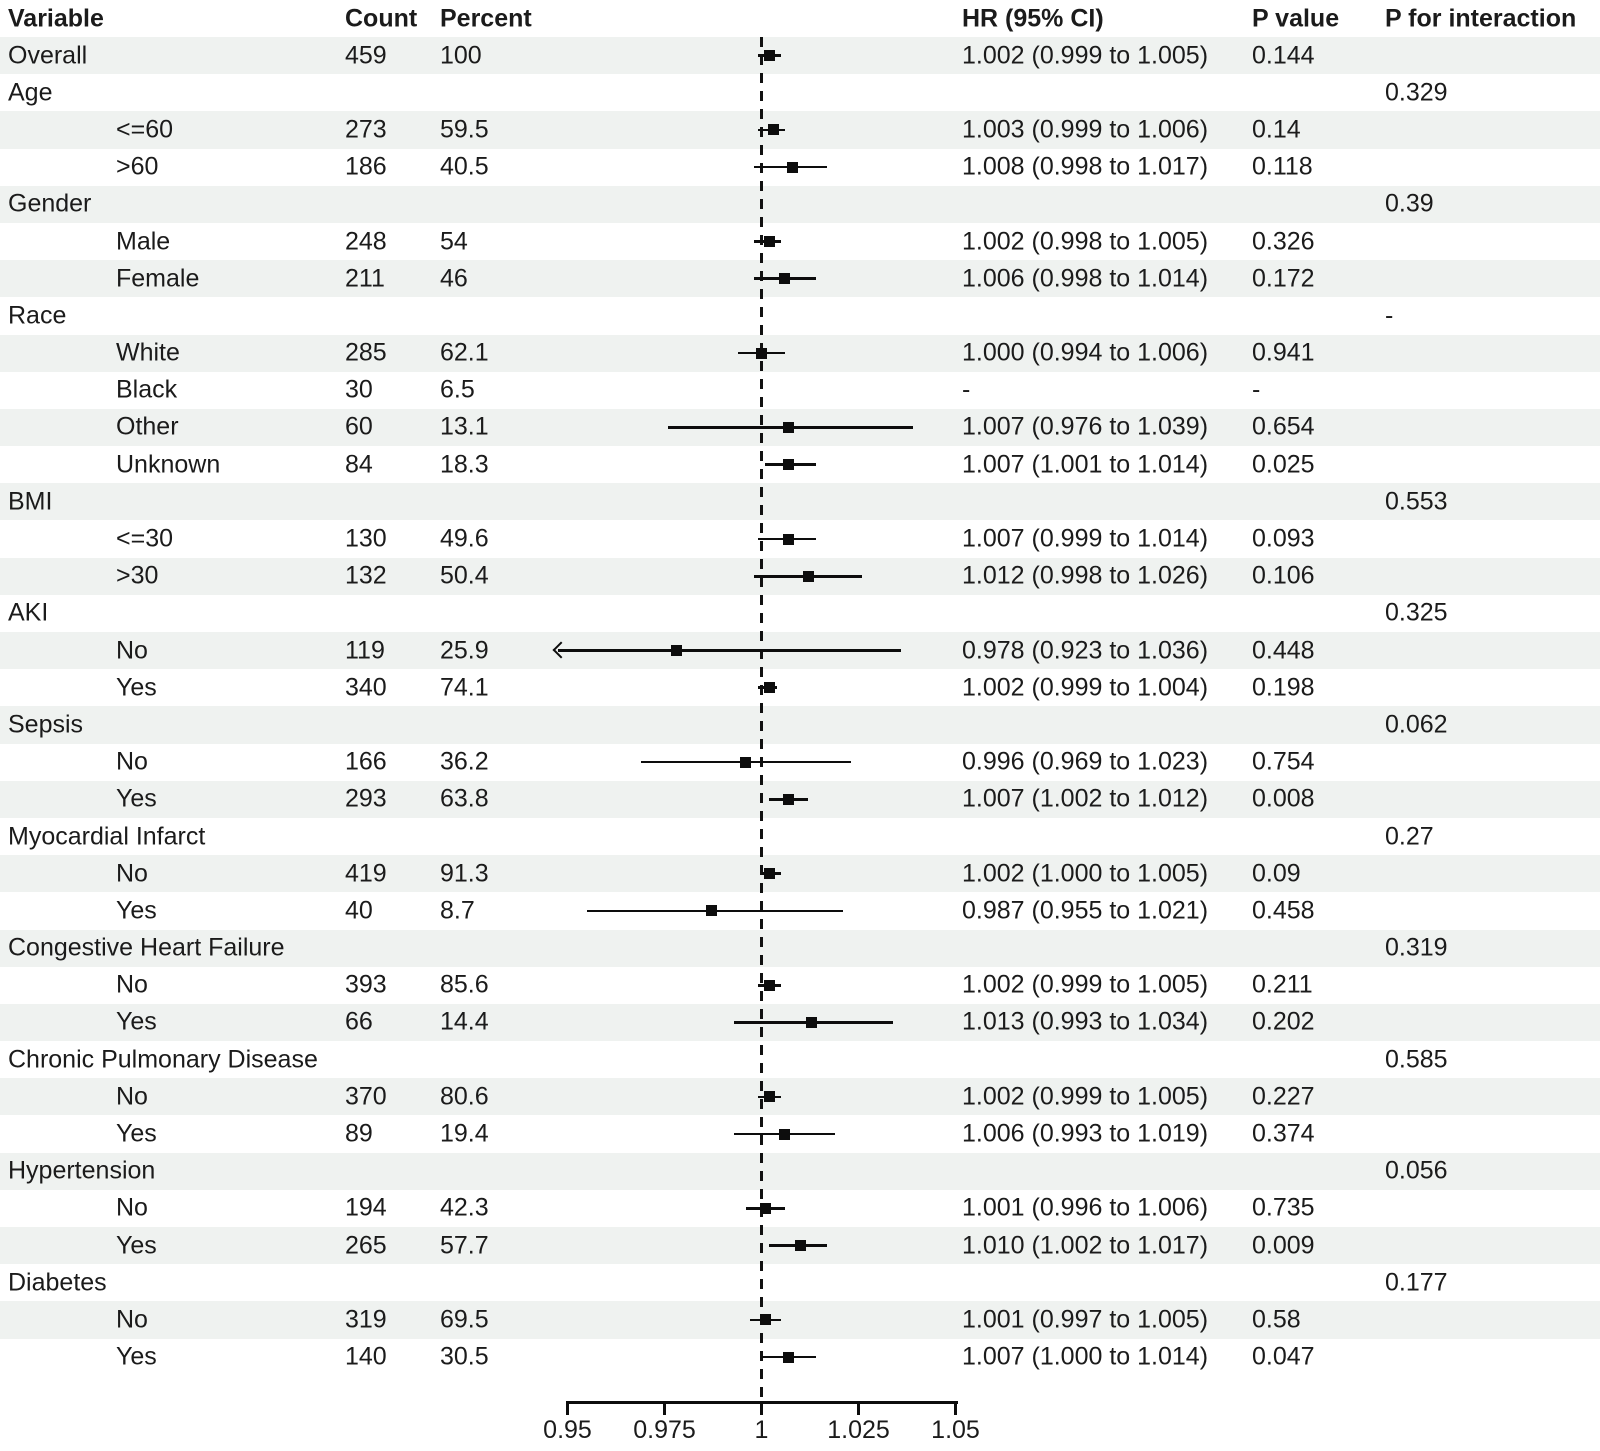 This screenshot has width=1600, height=1451. I want to click on table-row: Male 248 54 1.002 (0.998 to 1.005) 0.326, so click(800, 241).